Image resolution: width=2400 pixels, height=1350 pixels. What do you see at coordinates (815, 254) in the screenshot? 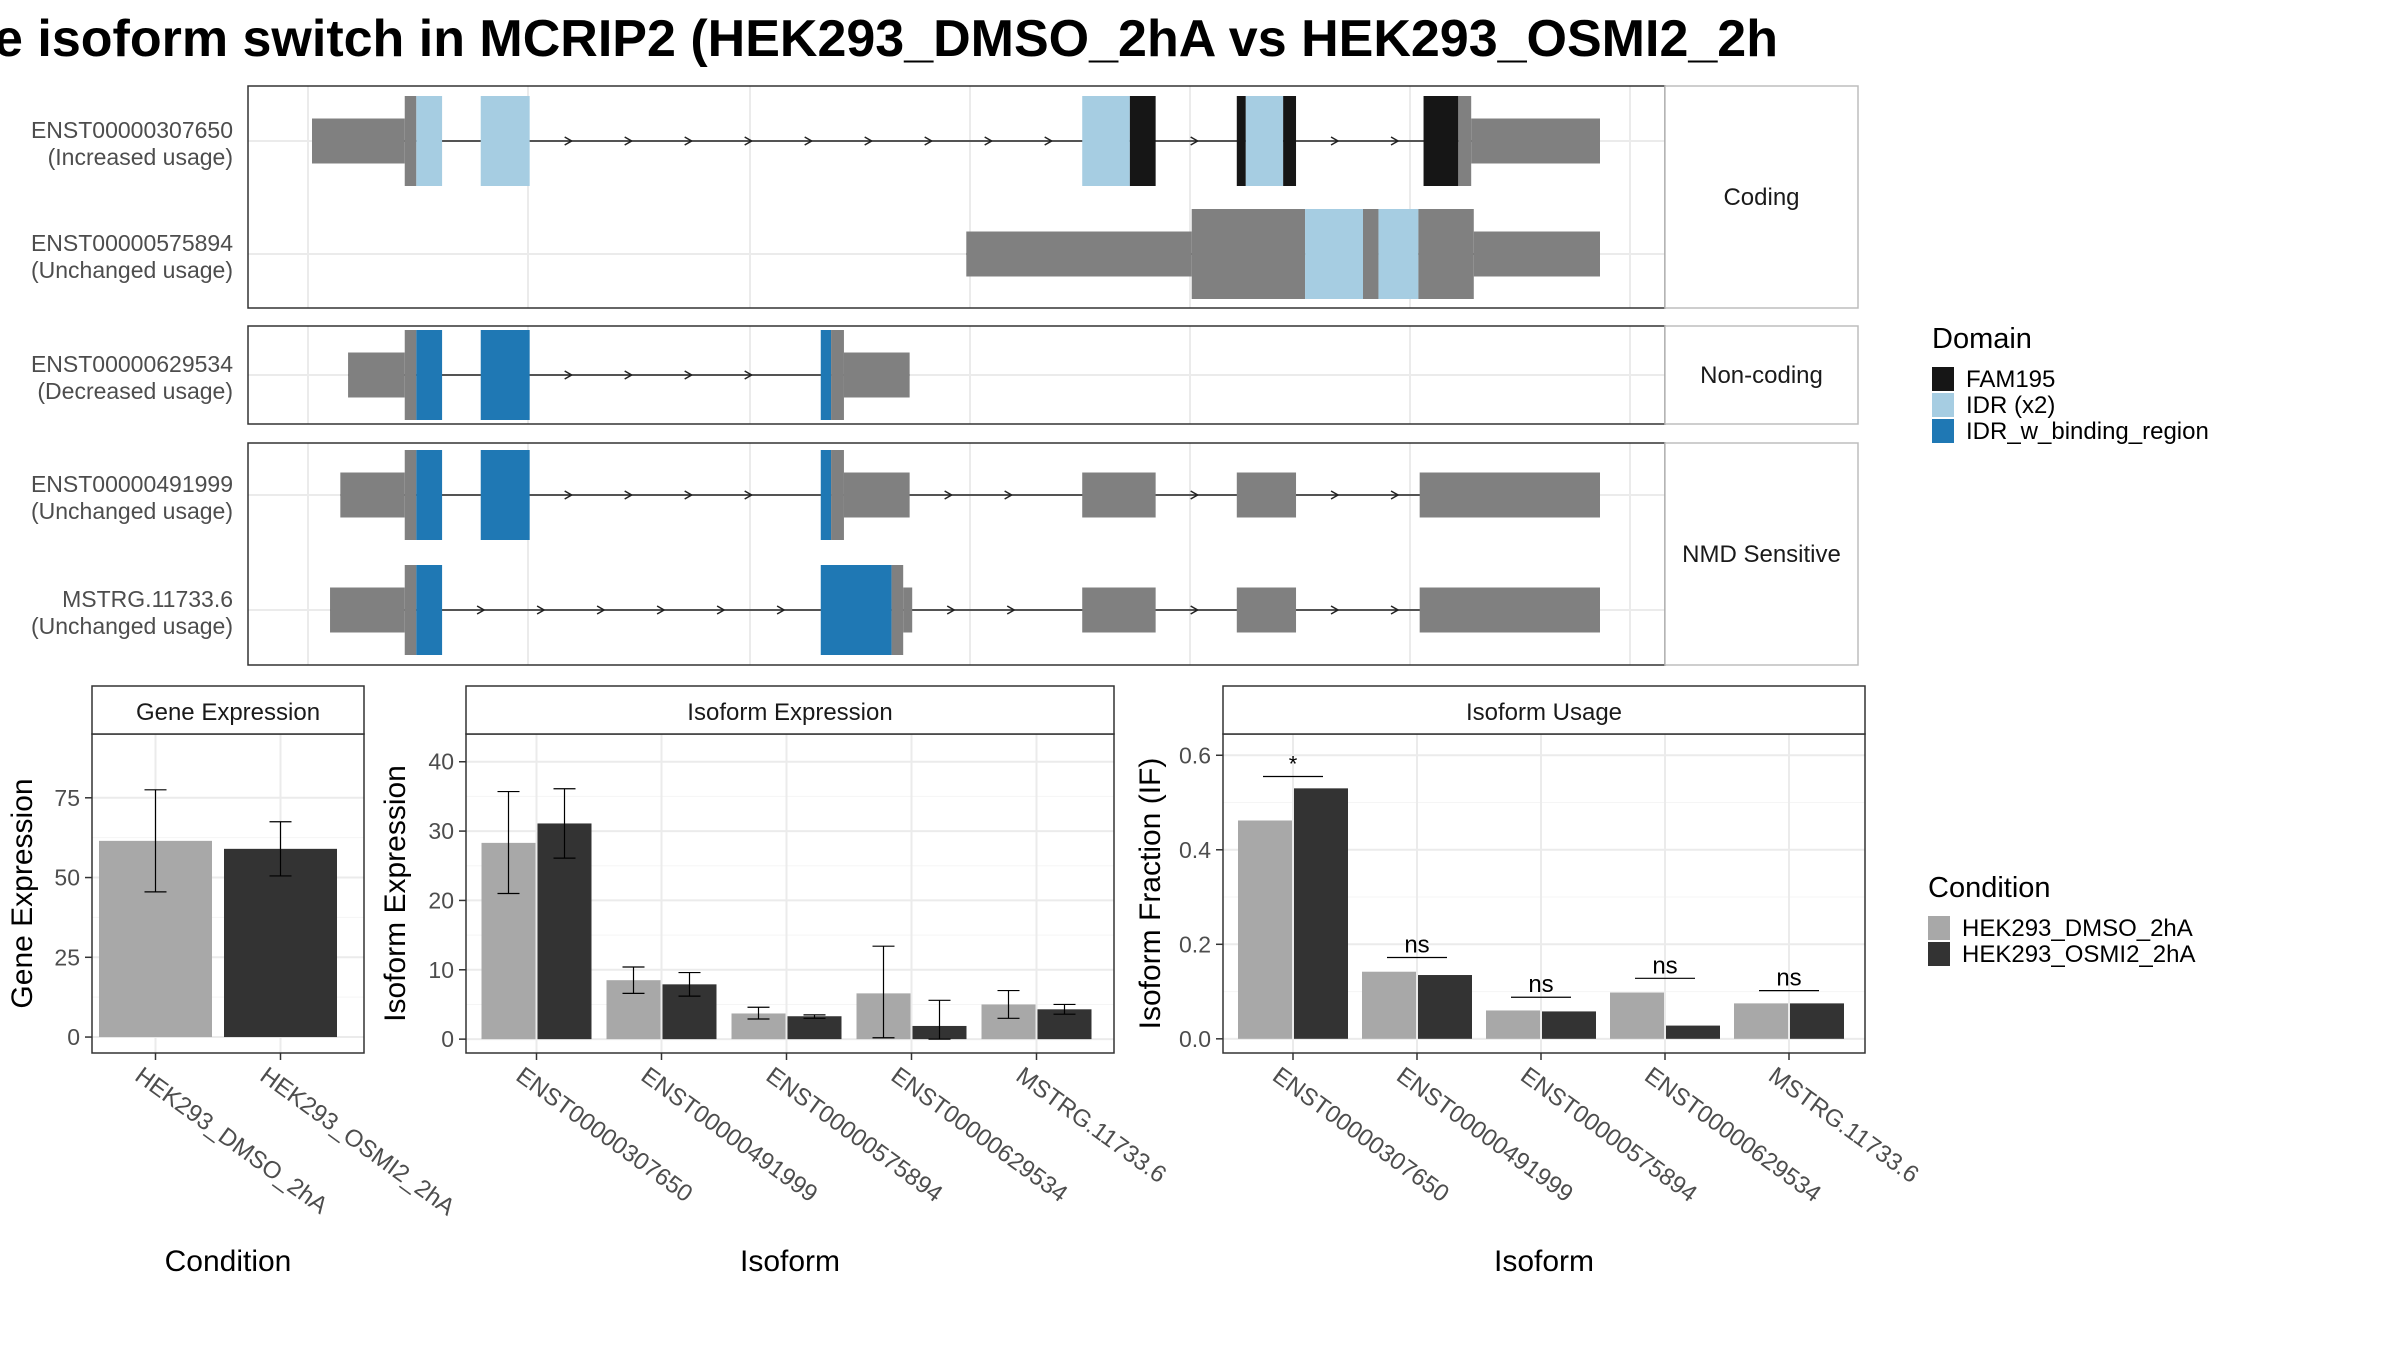
I see `transcript-ENST00000575894: ENST00000575894(Unchanged usage)` at bounding box center [815, 254].